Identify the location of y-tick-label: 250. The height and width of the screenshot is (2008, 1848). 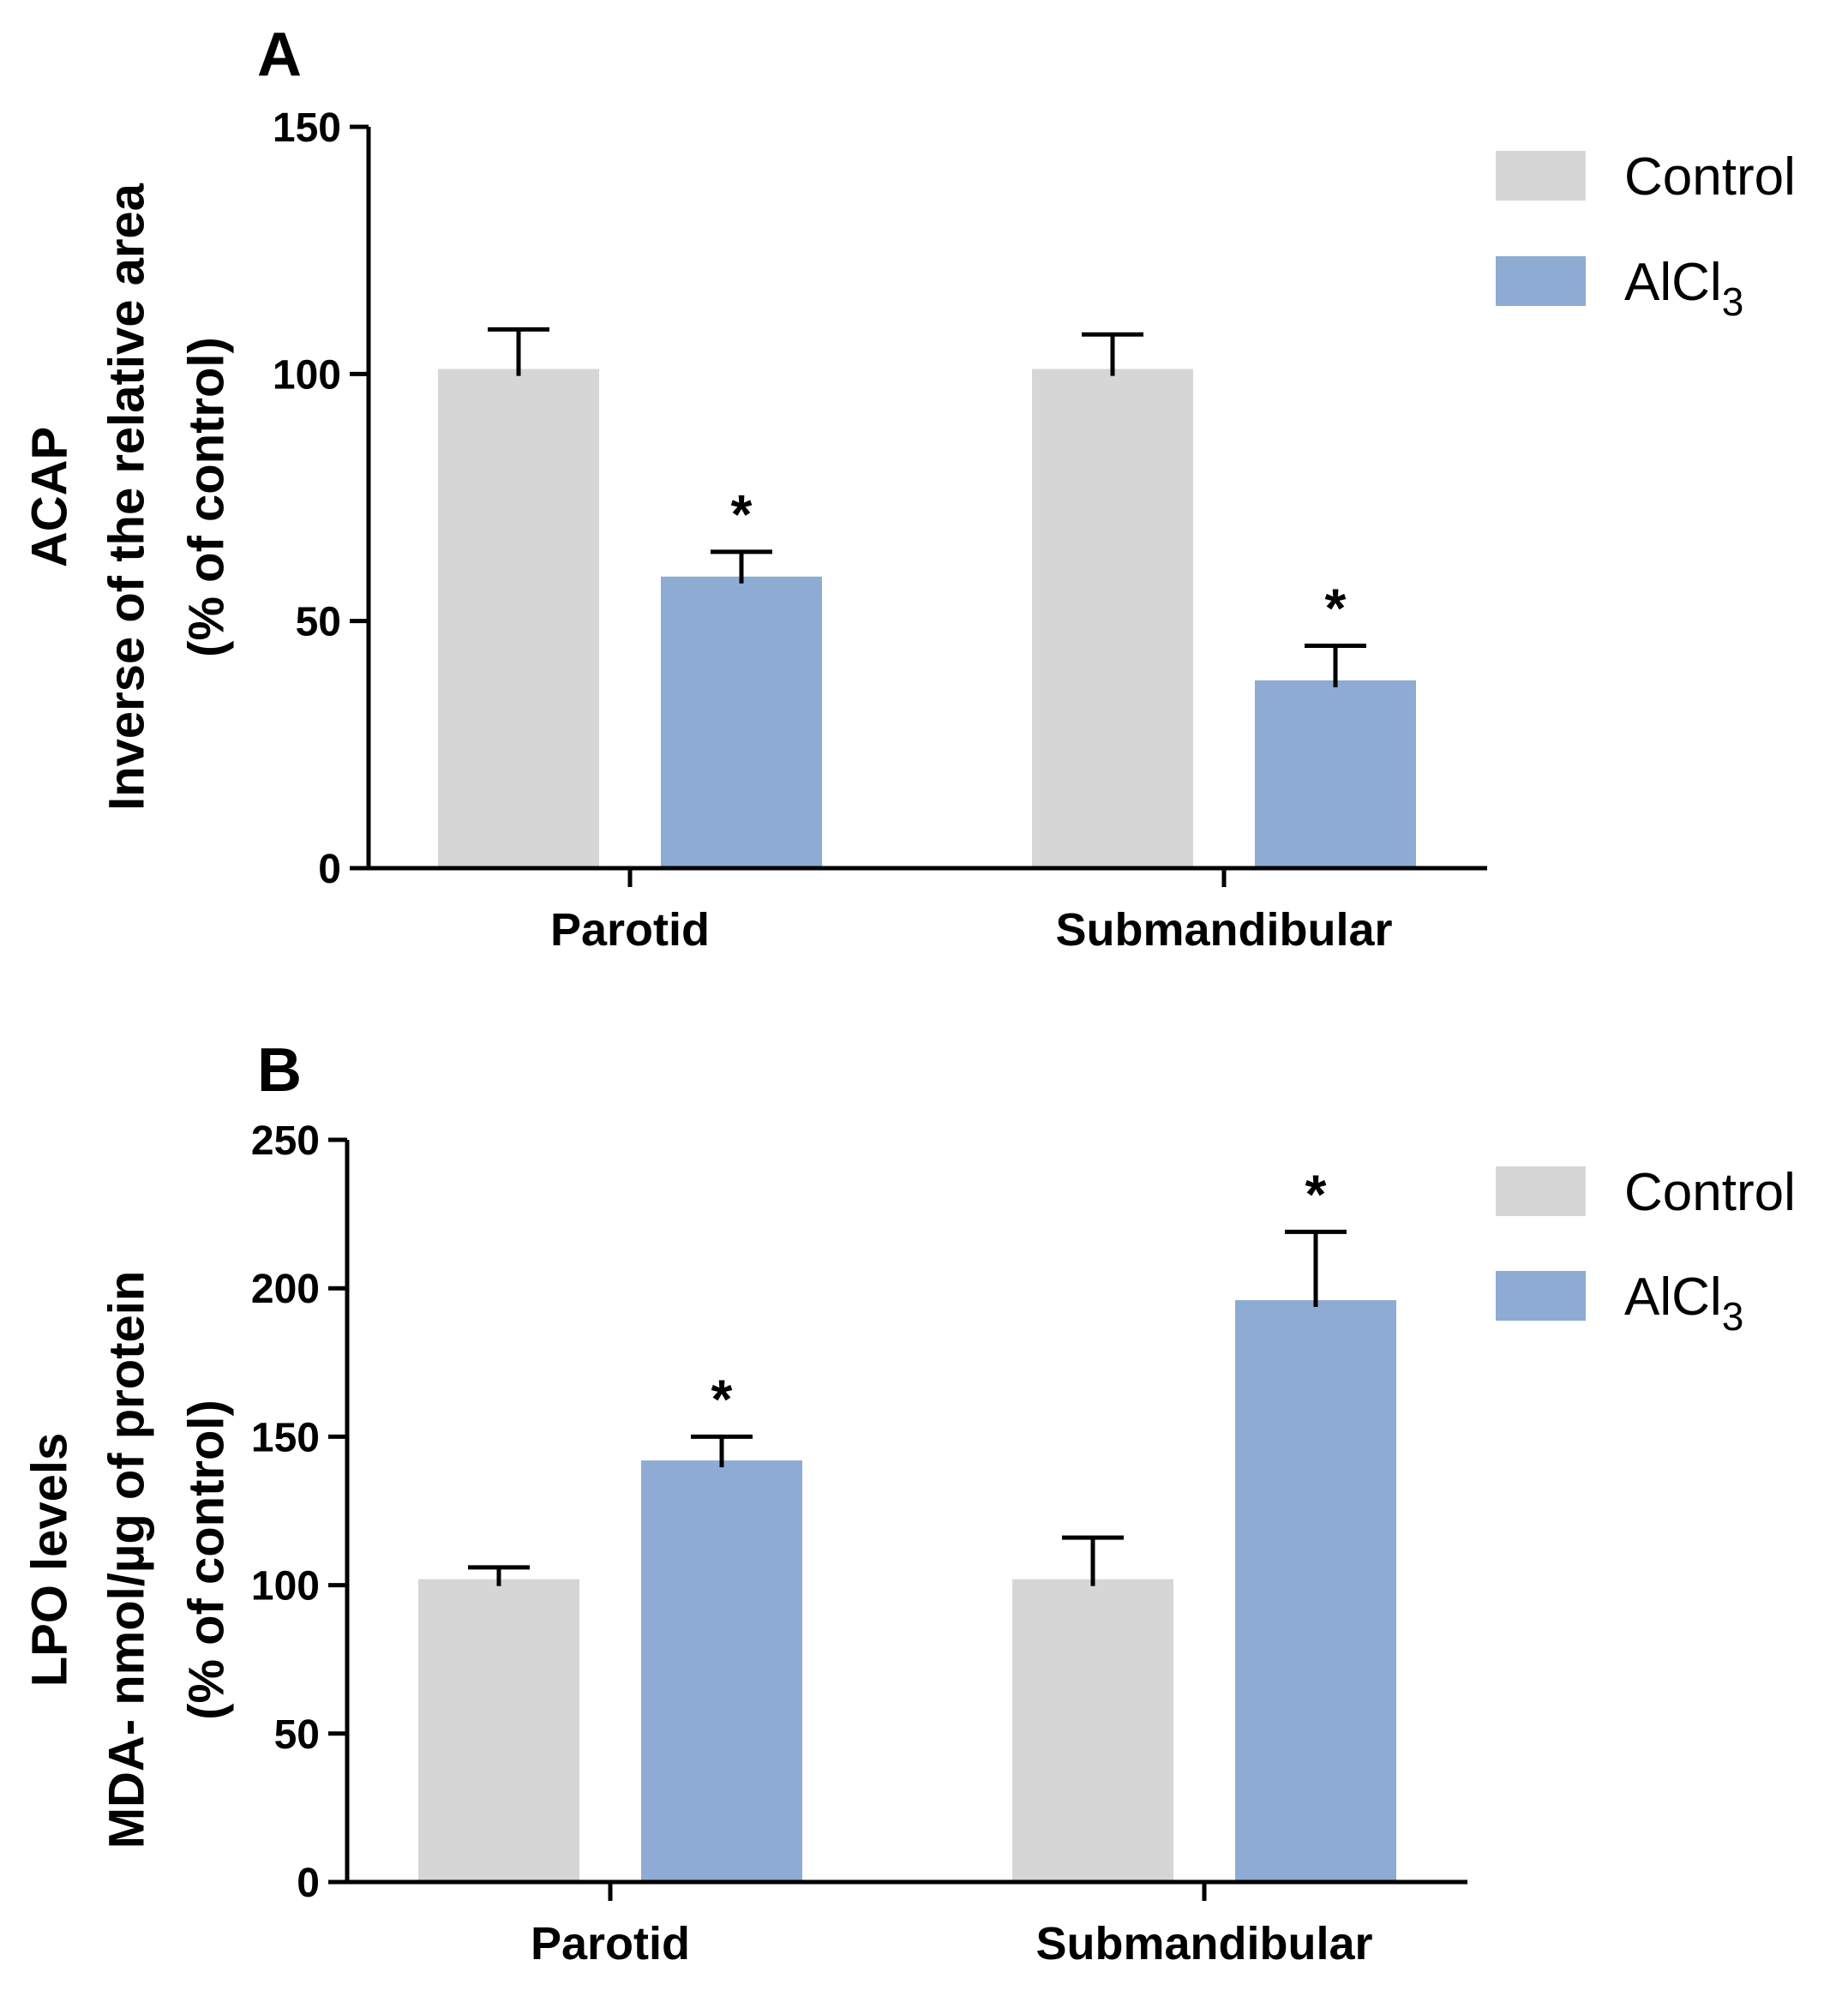
(285, 1141).